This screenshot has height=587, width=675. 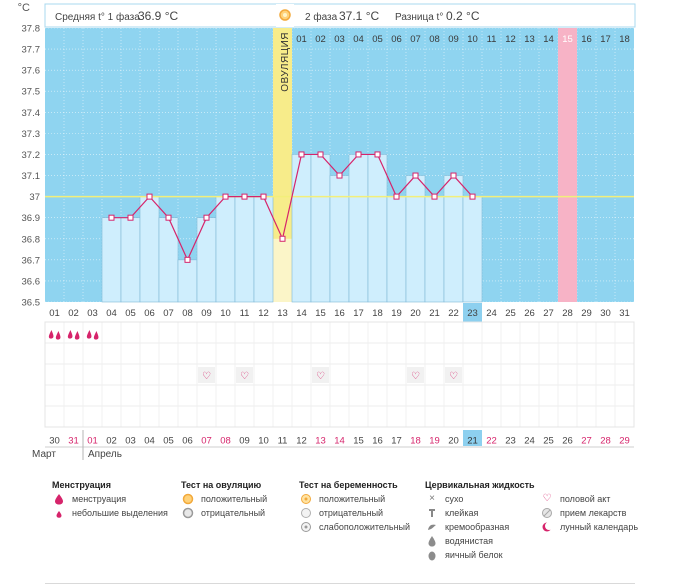 I want to click on legend-item: менструация, so click(x=110, y=499).